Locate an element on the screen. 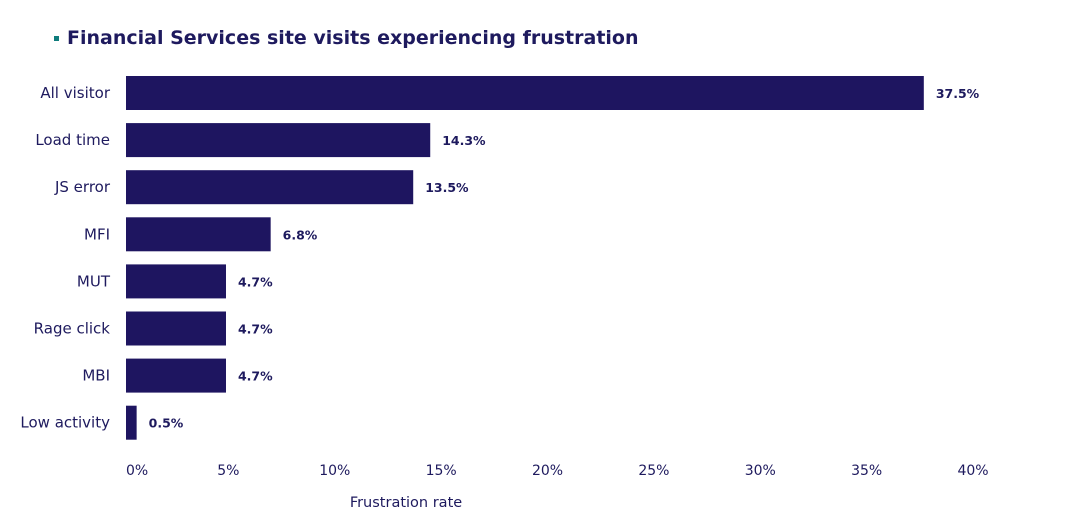 This screenshot has width=1074, height=532. category-label: JS error is located at coordinates (82, 187).